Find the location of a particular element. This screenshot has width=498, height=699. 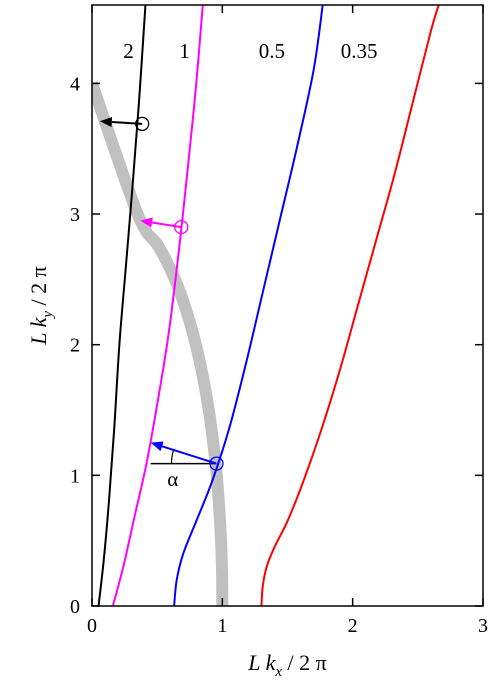

angle-label: α is located at coordinates (172, 479).